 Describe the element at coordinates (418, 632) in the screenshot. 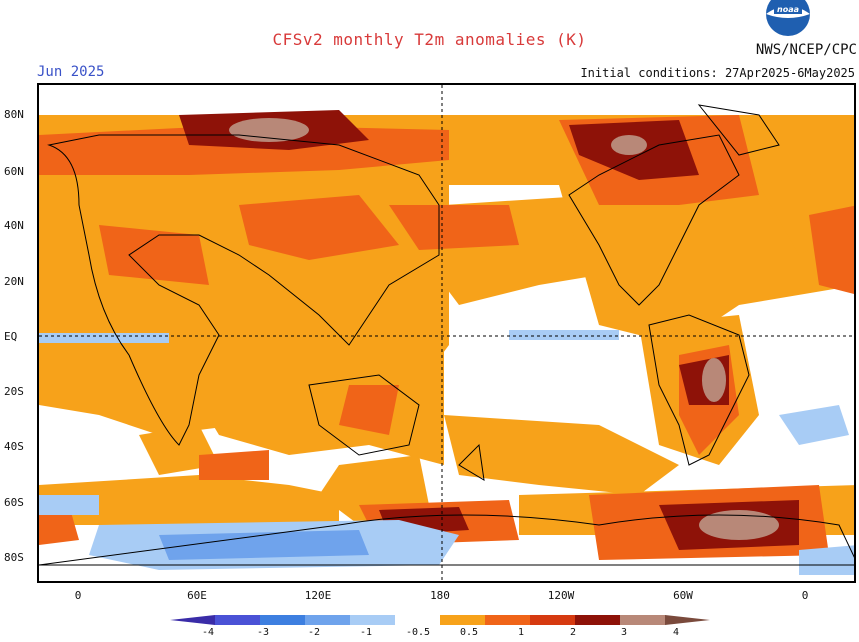

I see `colorbar-tick: -0.5` at that location.